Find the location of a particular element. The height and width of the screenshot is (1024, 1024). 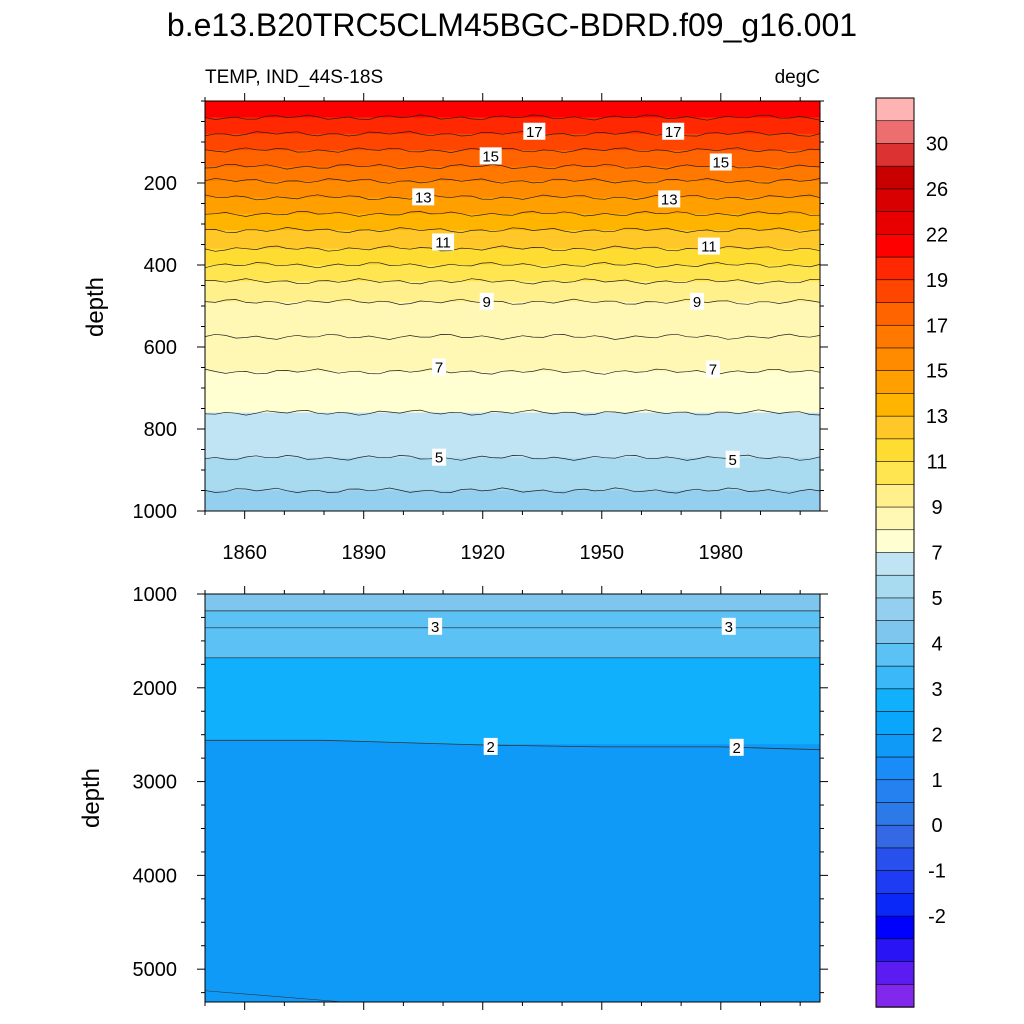

colorbar-label: 26 is located at coordinates (937, 190).